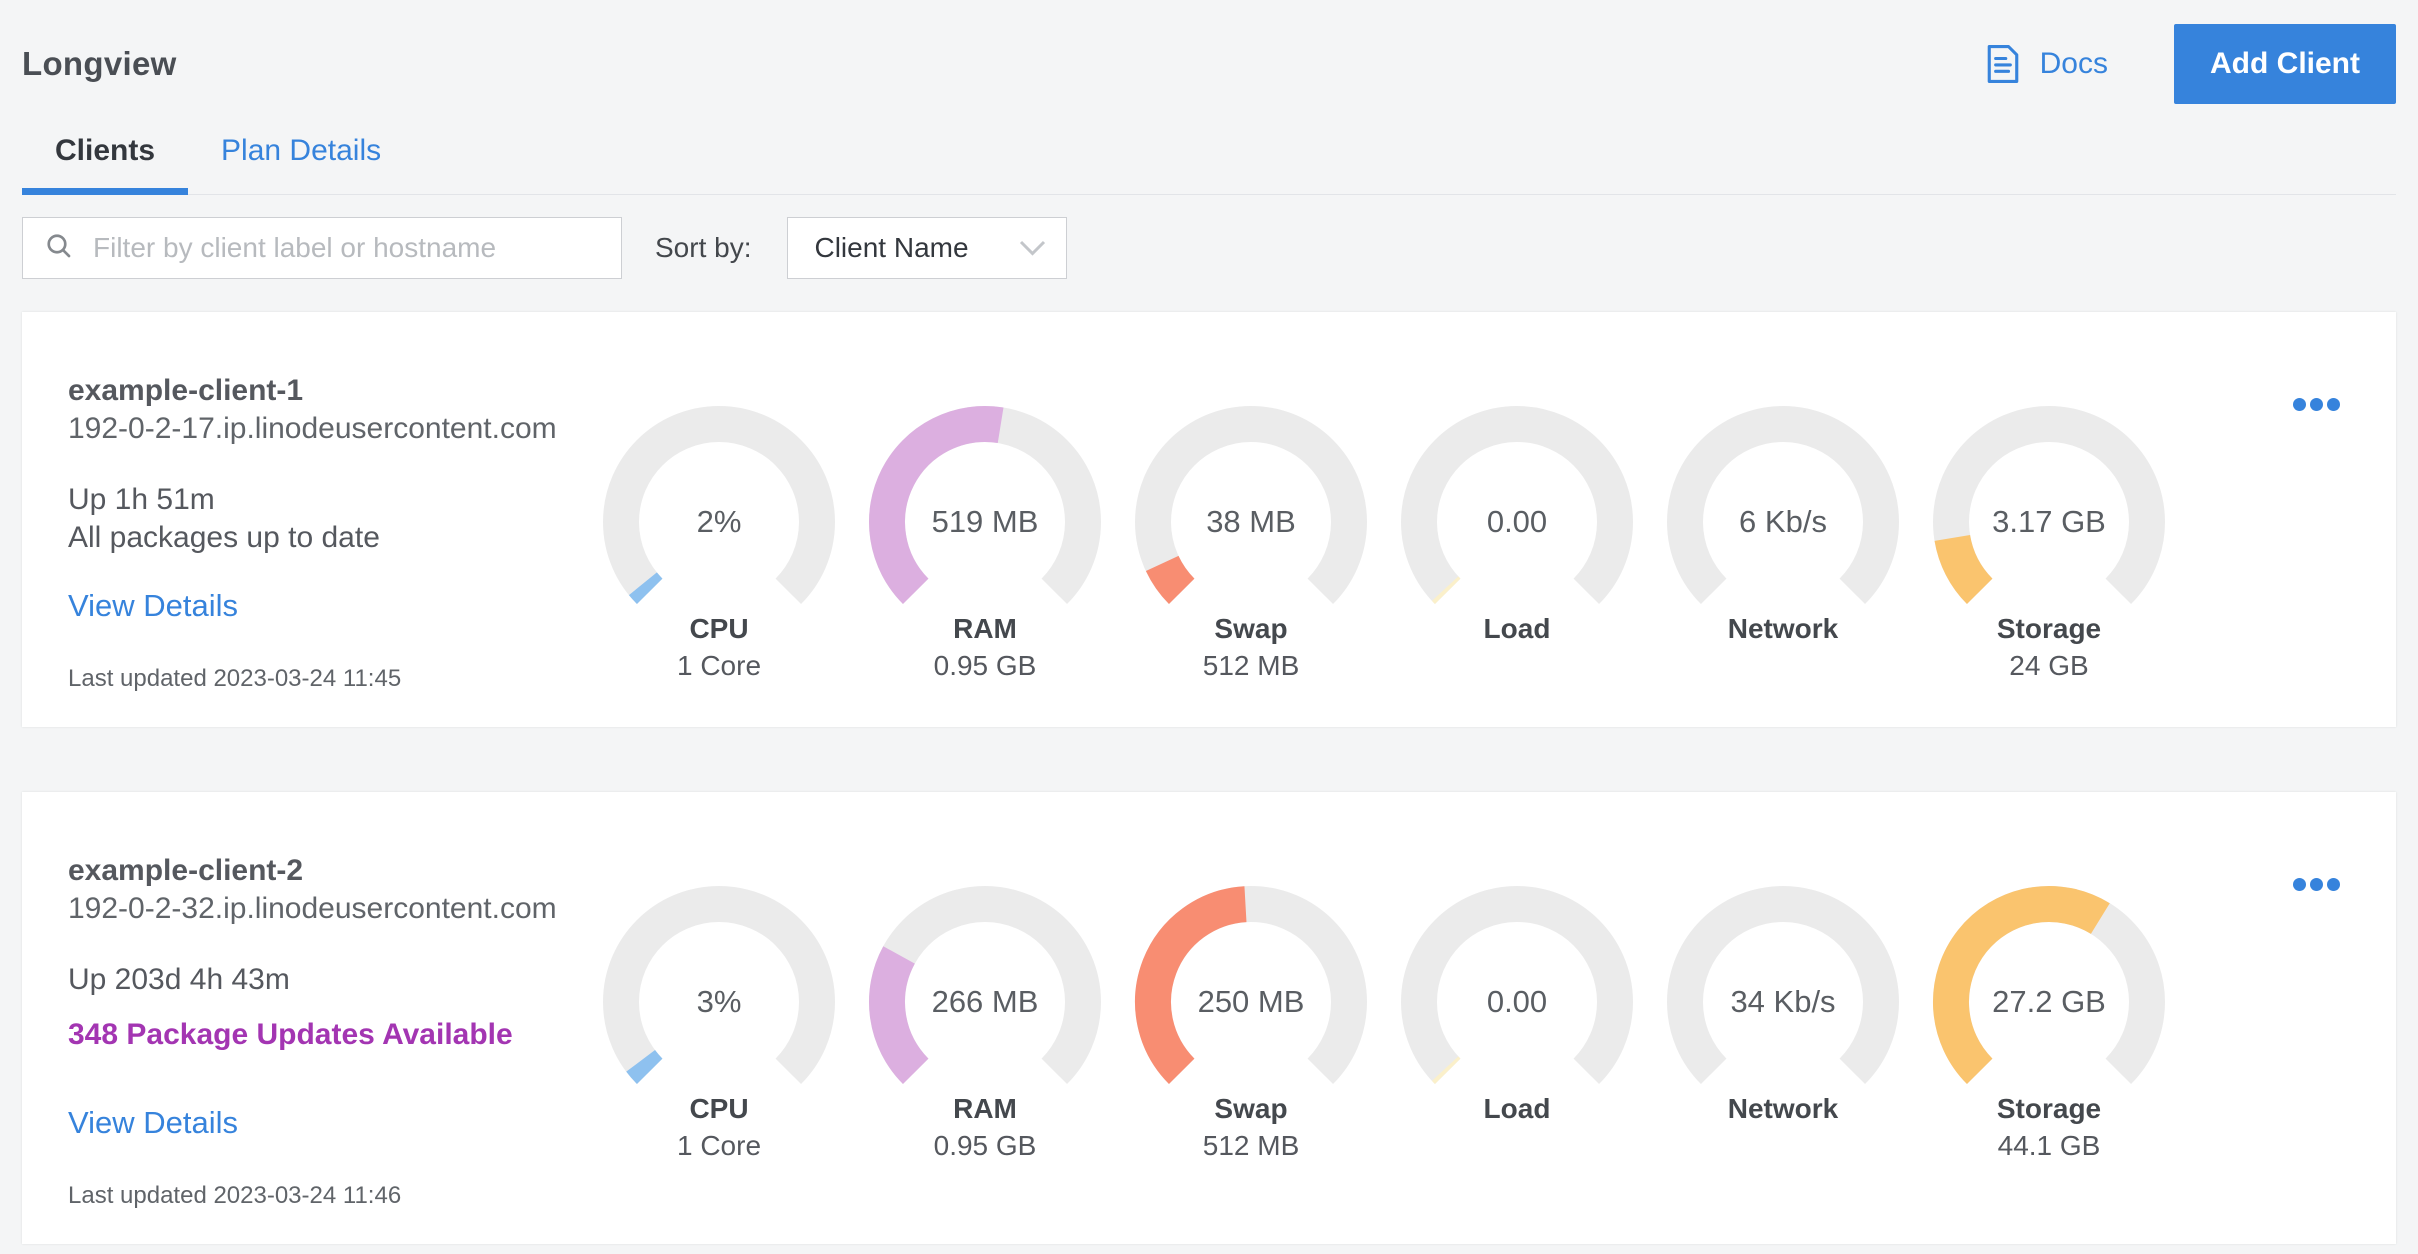 The image size is (2418, 1254). Describe the element at coordinates (59, 248) in the screenshot. I see `search-icon` at that location.